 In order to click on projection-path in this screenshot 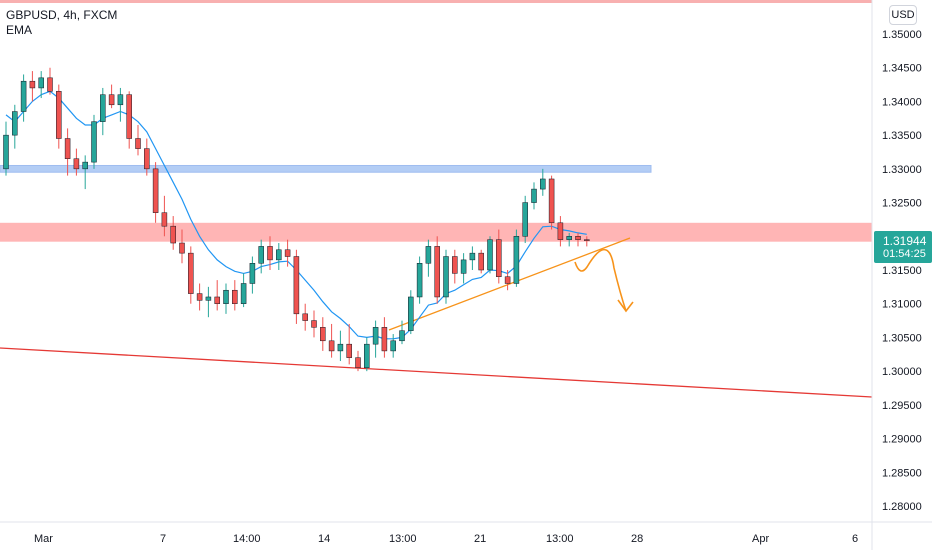, I will do `click(600, 280)`.